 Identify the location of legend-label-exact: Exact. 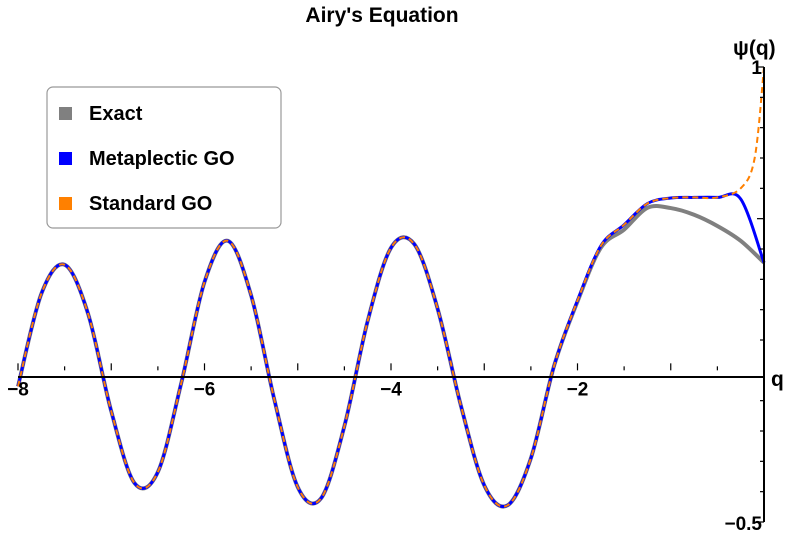
(116, 114).